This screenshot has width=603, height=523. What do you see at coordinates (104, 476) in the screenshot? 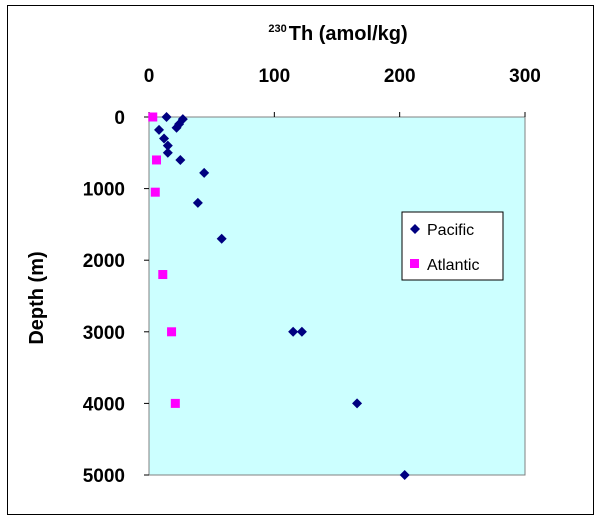
I see `y-tick-label: 5000` at bounding box center [104, 476].